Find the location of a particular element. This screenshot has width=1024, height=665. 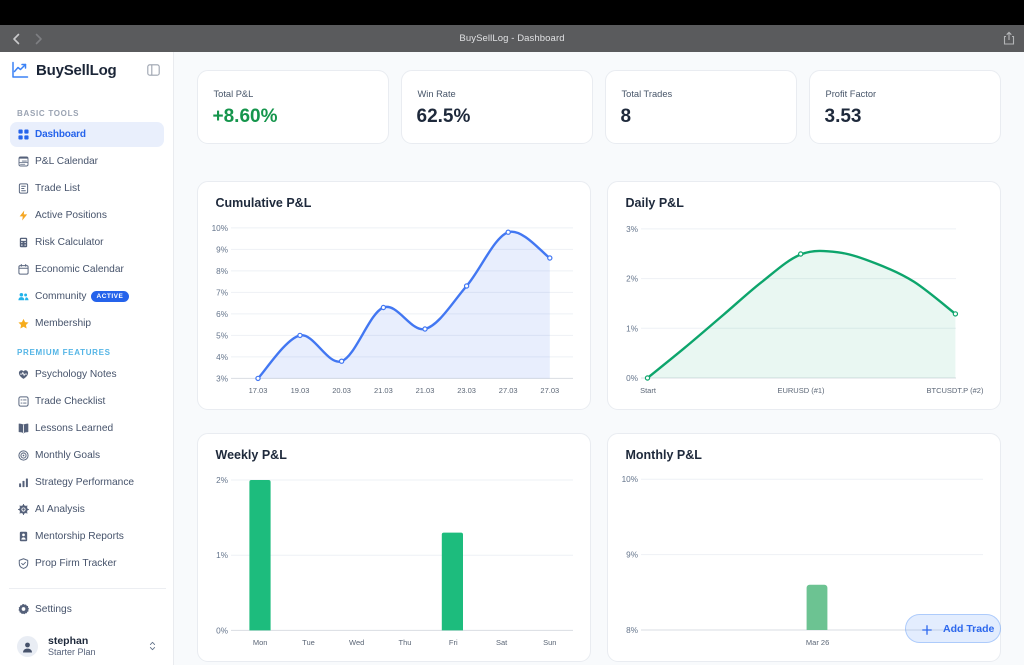

svg-text: Fri is located at coordinates (453, 642).